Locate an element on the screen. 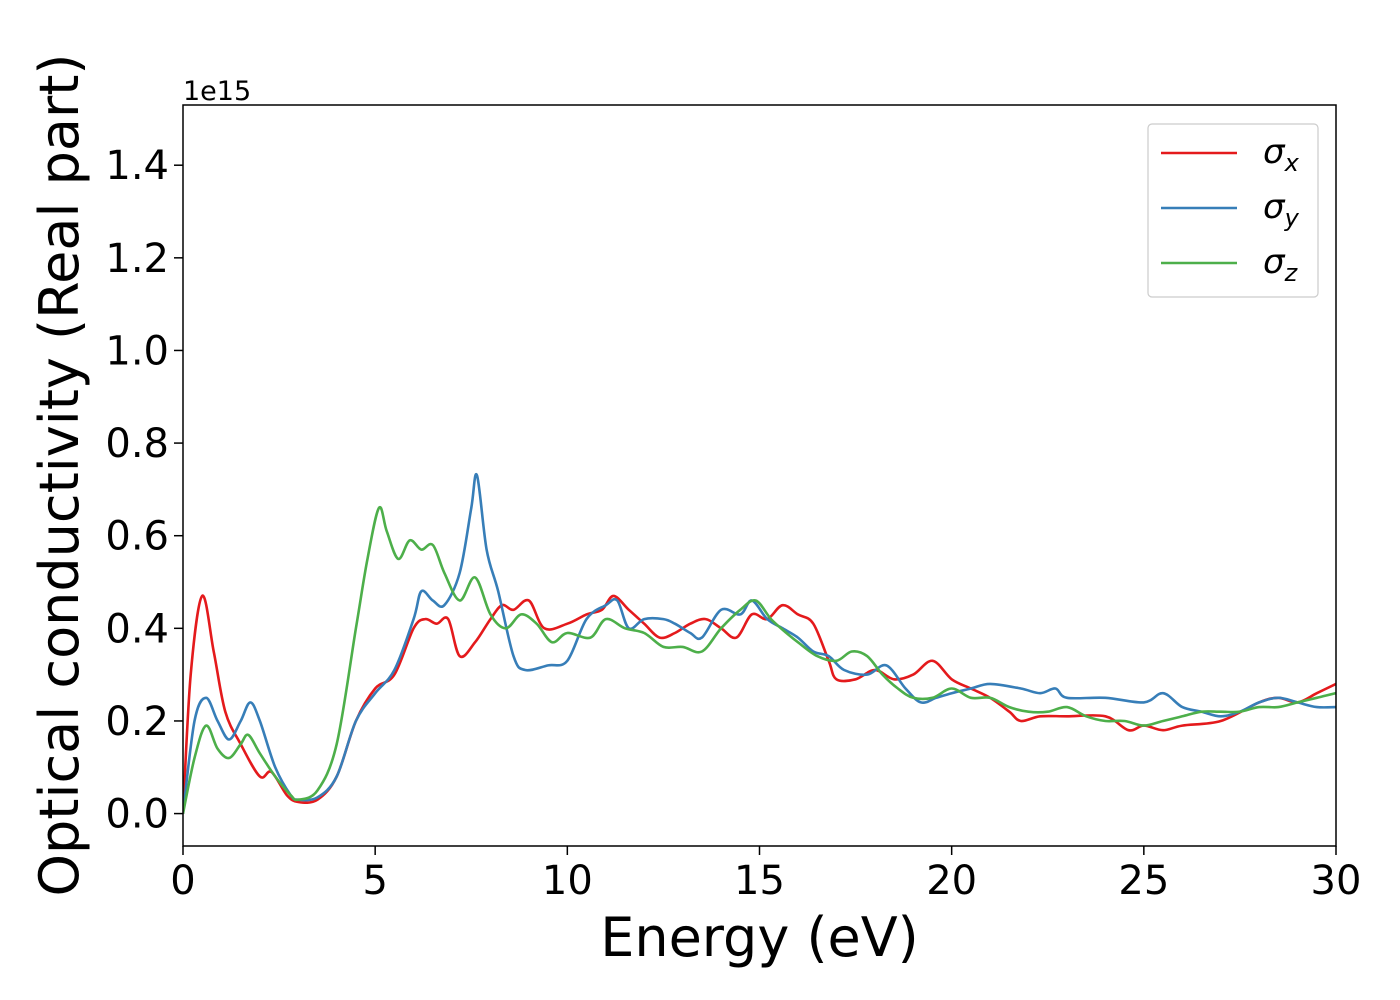 Image resolution: width=1400 pixels, height=1000 pixels. y-axis-ticks: 0.0 0.2 0.4 0.6 0.8 1.0 1.2 1.4 is located at coordinates (144, 490).